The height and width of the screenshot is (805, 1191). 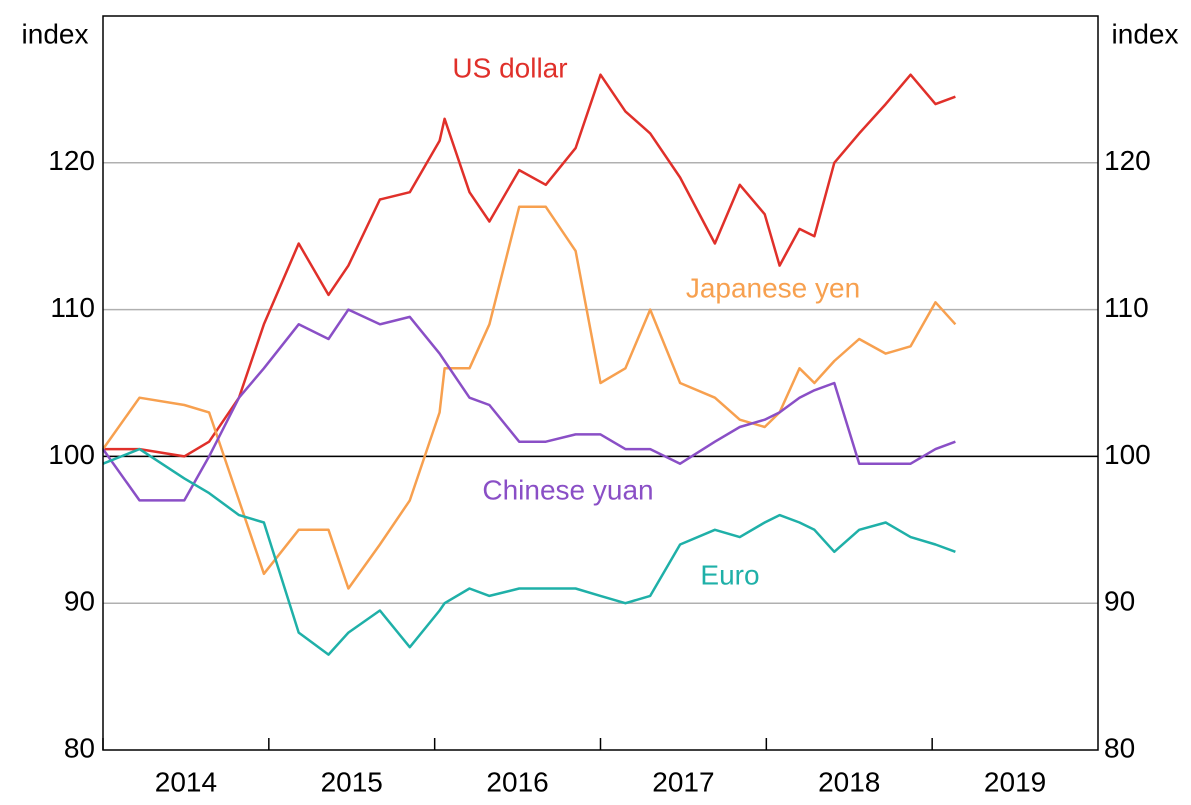 I want to click on x-tick-label: 2015, so click(x=352, y=781).